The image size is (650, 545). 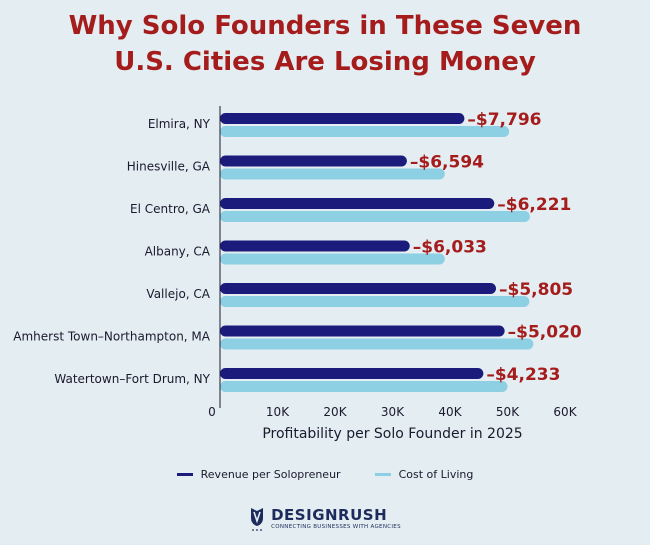 What do you see at coordinates (112, 337) in the screenshot?
I see `category-label-amherst-town-northampton-ma: Amherst Town–Northampton, MA` at bounding box center [112, 337].